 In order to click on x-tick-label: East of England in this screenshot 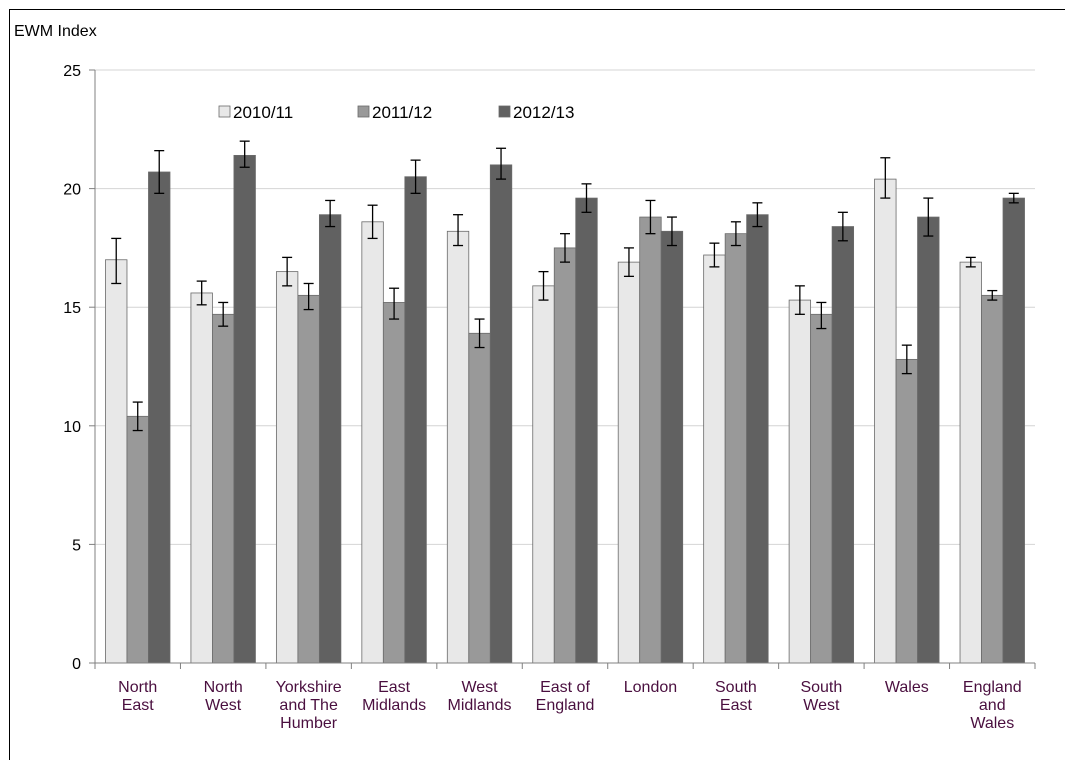, I will do `click(565, 696)`.